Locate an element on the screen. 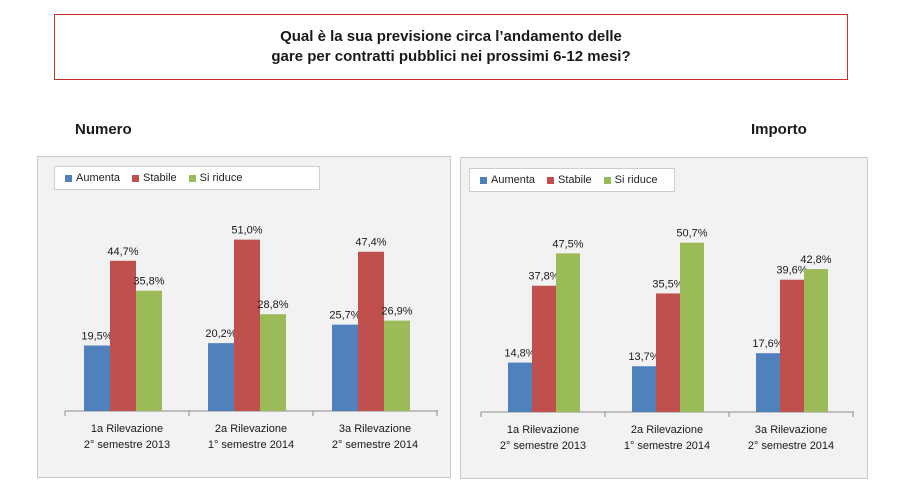 The image size is (905, 498). data-label-numero-stabile-3: 47,4% is located at coordinates (370, 243).